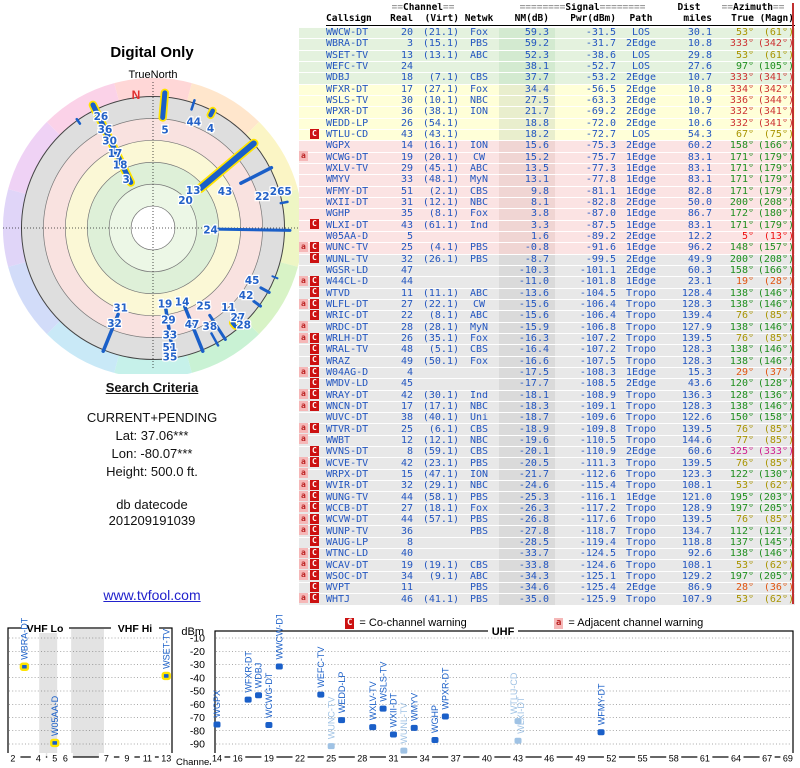  What do you see at coordinates (152, 520) in the screenshot?
I see `db-datecode-value: 201209191039` at bounding box center [152, 520].